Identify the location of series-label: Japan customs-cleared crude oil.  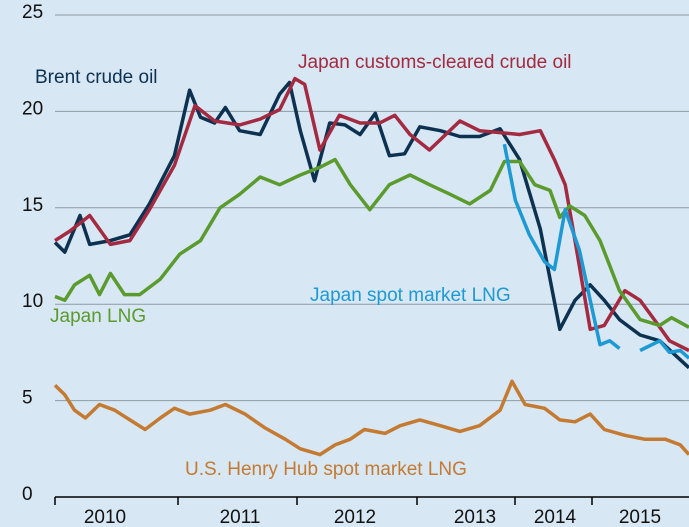
(435, 62).